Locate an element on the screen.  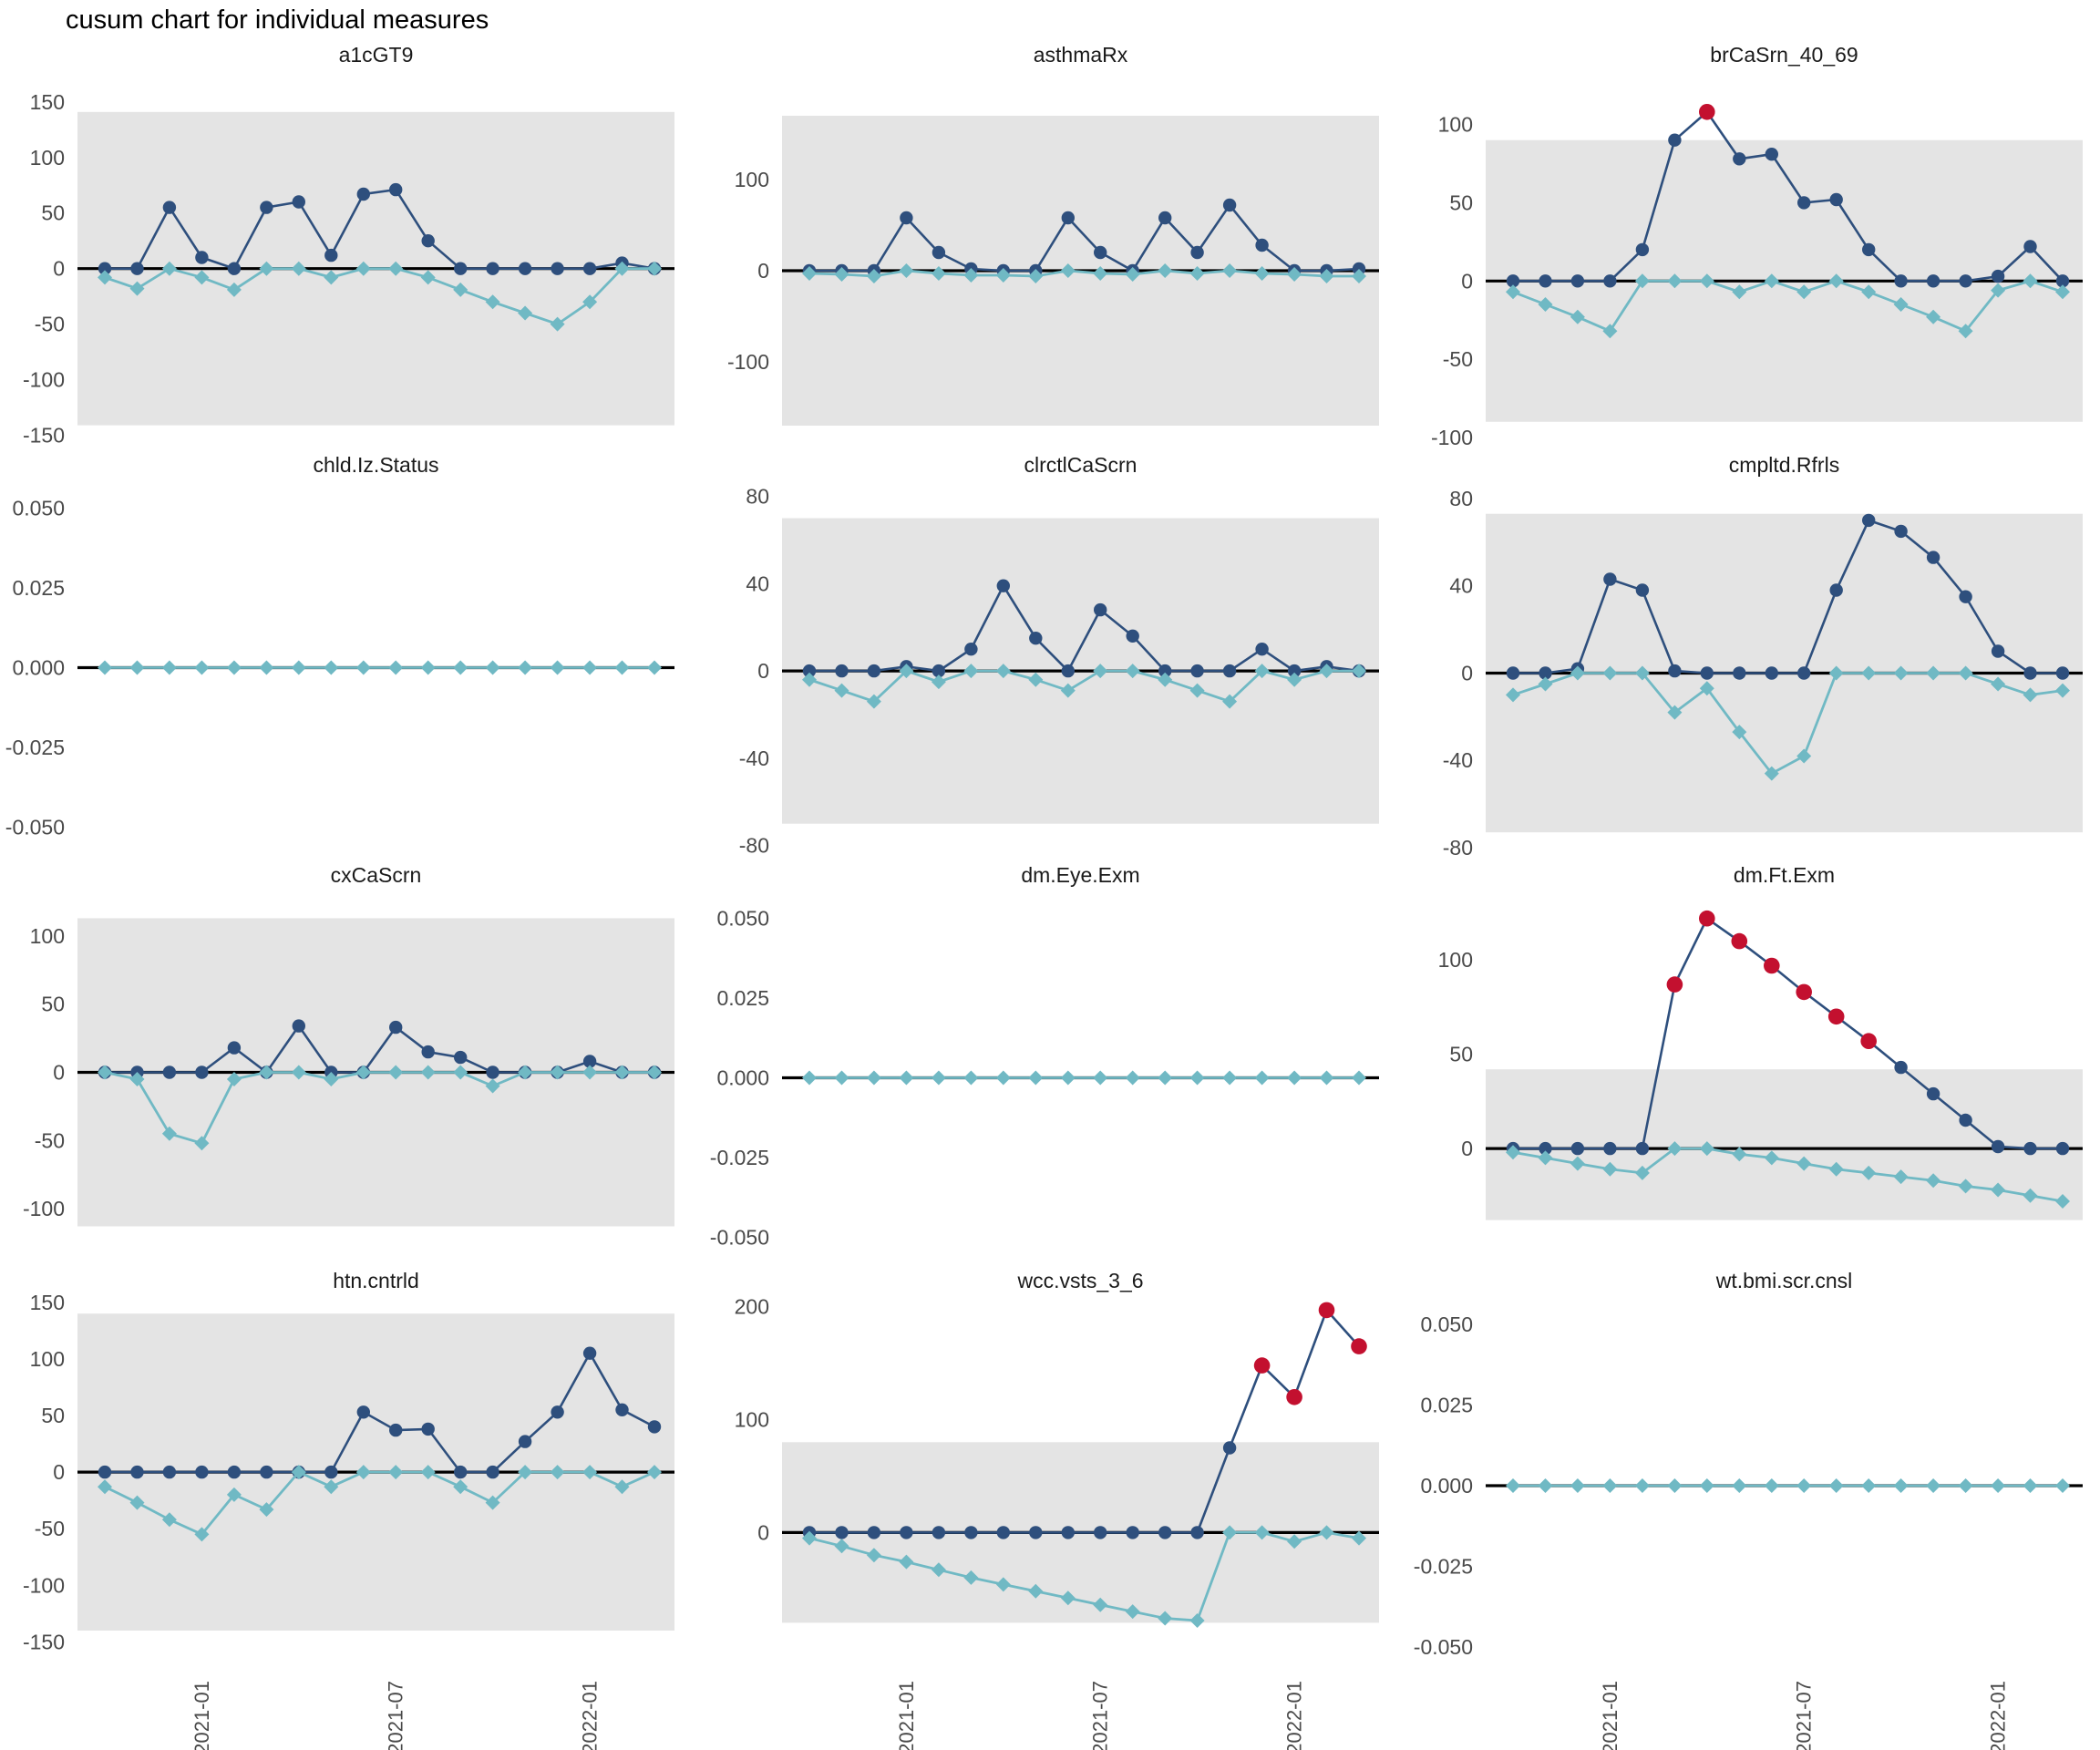
y-tick-label: -100 is located at coordinates (1452, 437).